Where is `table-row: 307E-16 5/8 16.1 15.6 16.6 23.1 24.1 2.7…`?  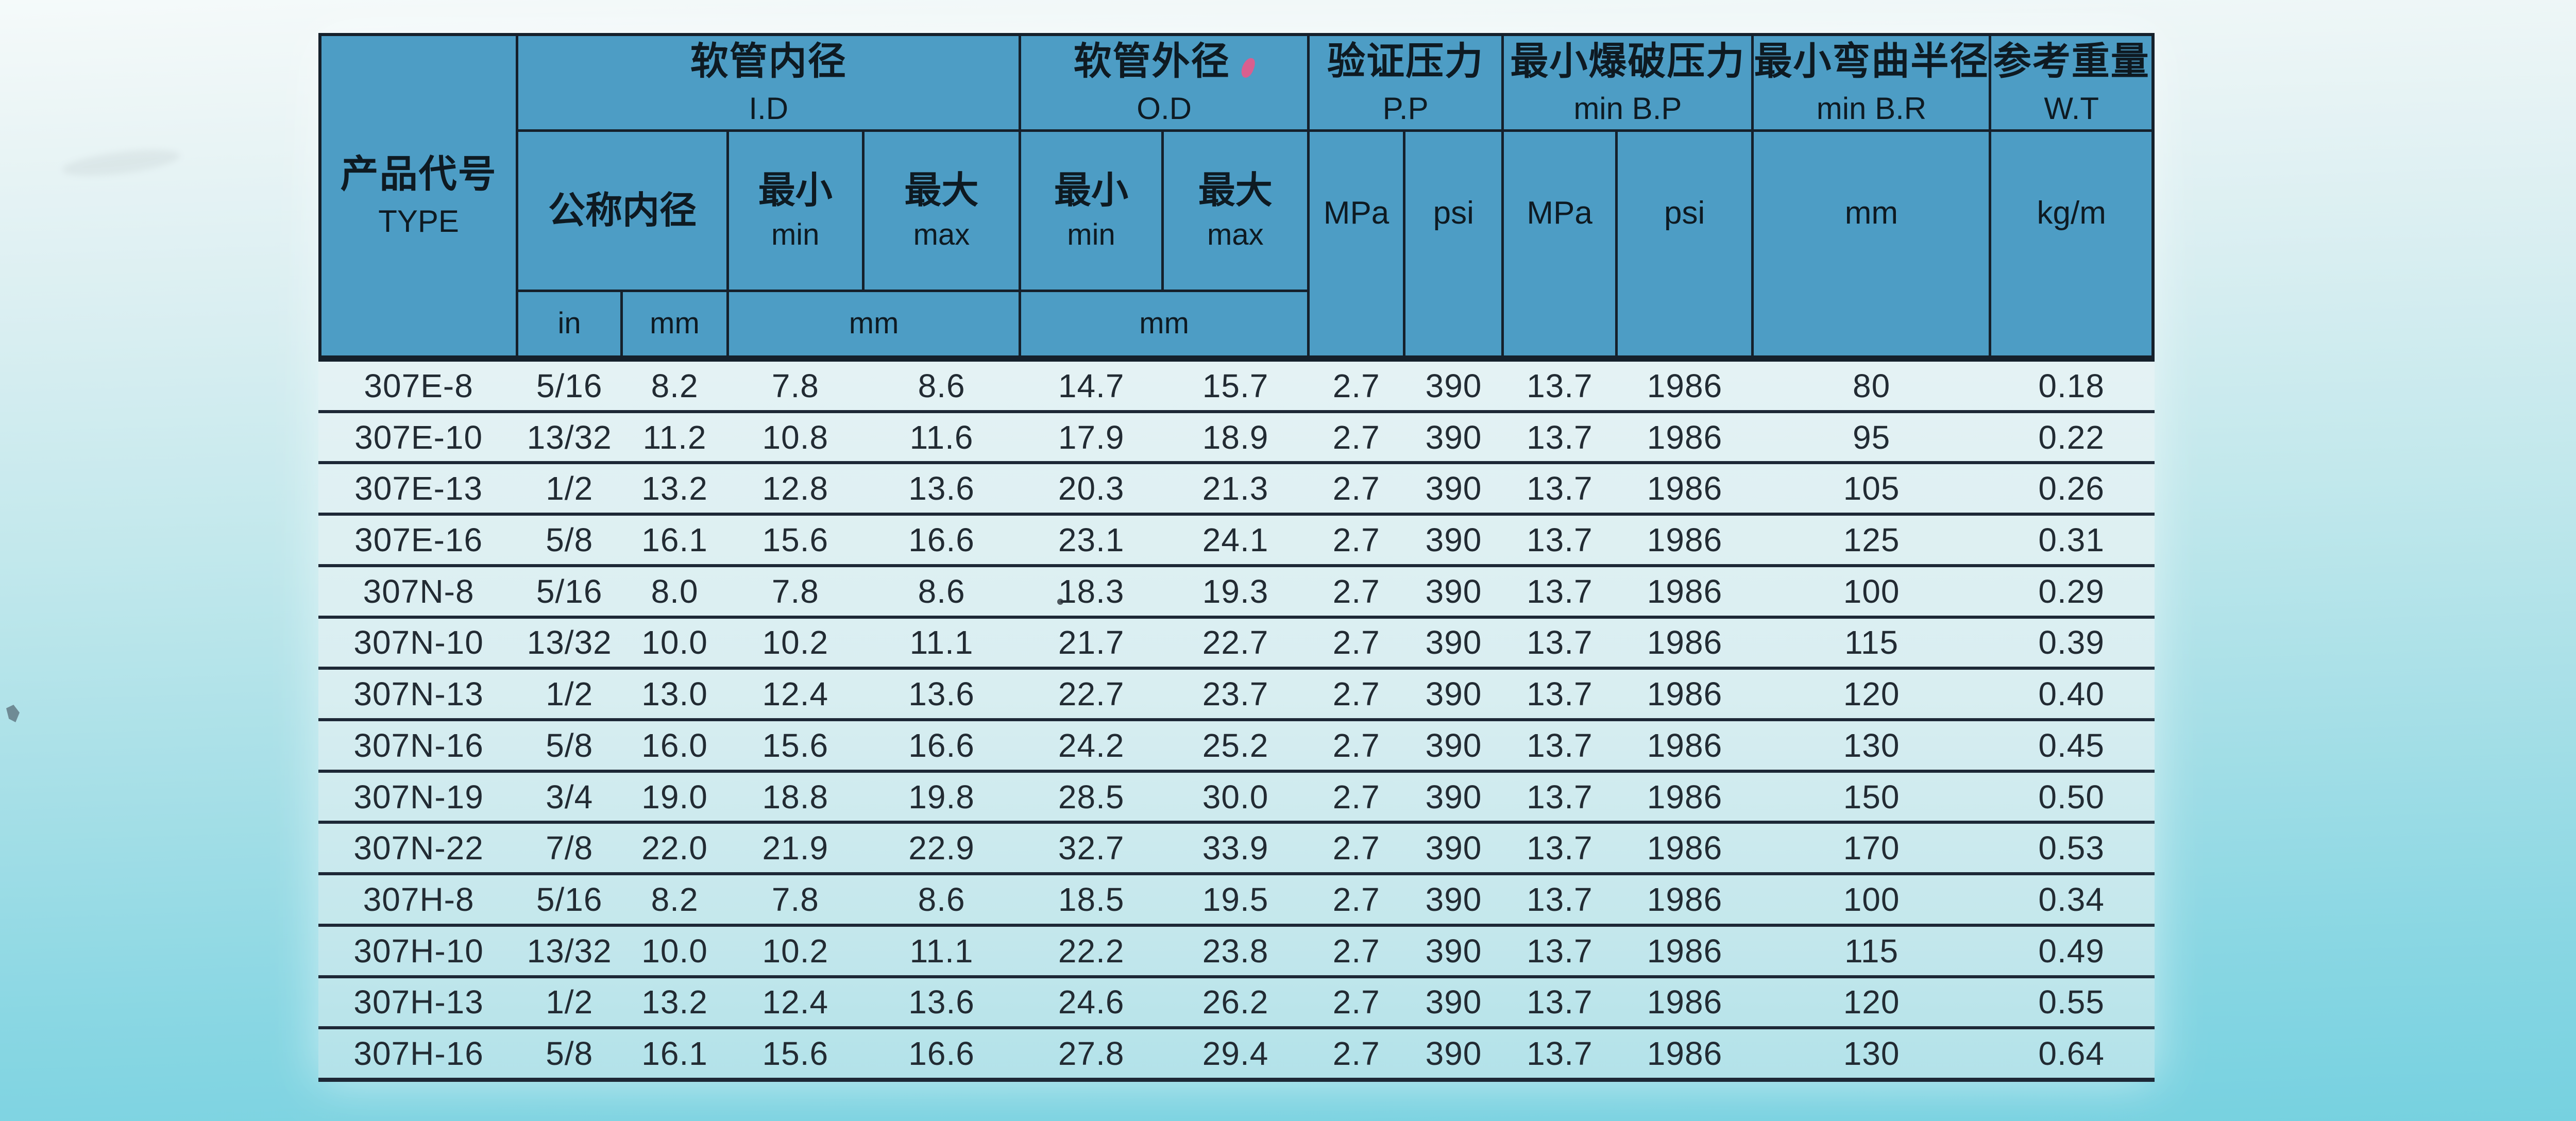 table-row: 307E-16 5/8 16.1 15.6 16.6 23.1 24.1 2.7… is located at coordinates (1236, 541).